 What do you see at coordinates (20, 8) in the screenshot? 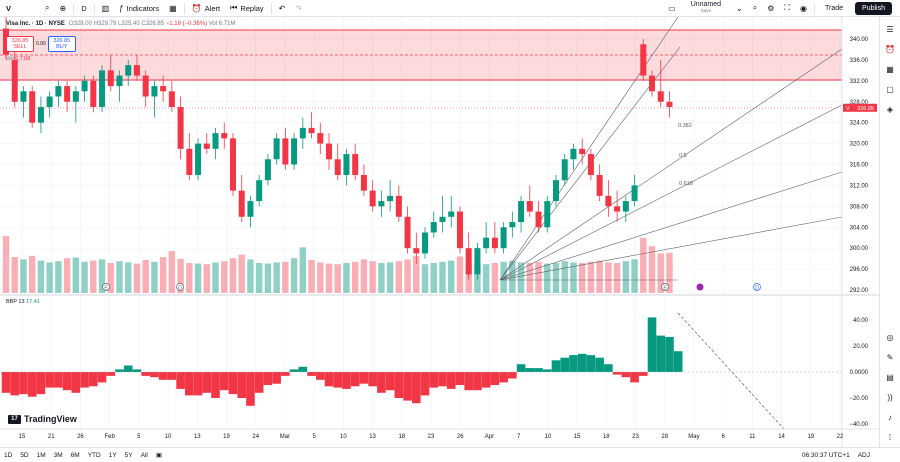
I see `symbol-search: V` at bounding box center [20, 8].